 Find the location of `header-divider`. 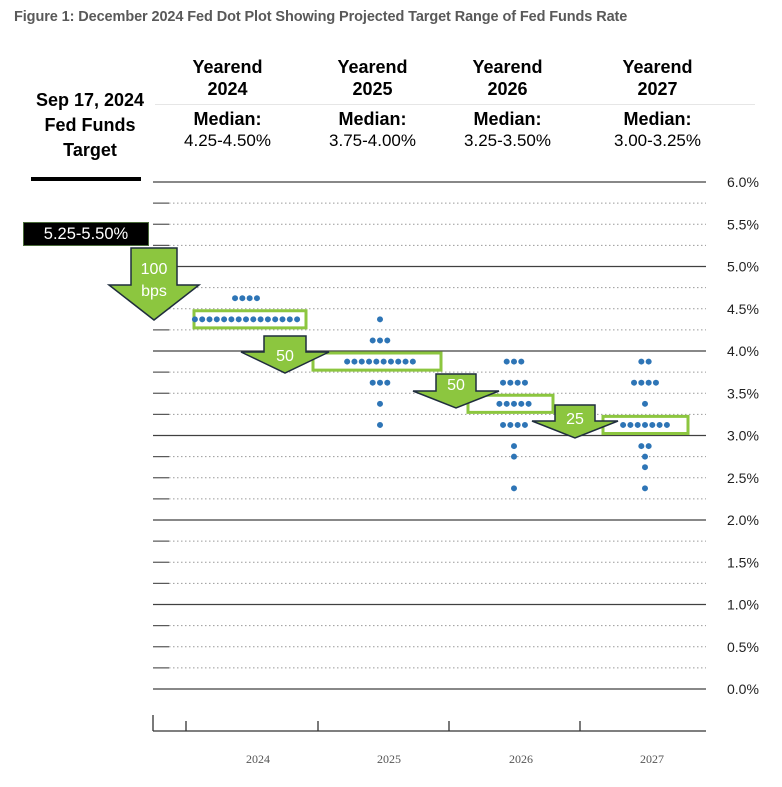

header-divider is located at coordinates (455, 104).